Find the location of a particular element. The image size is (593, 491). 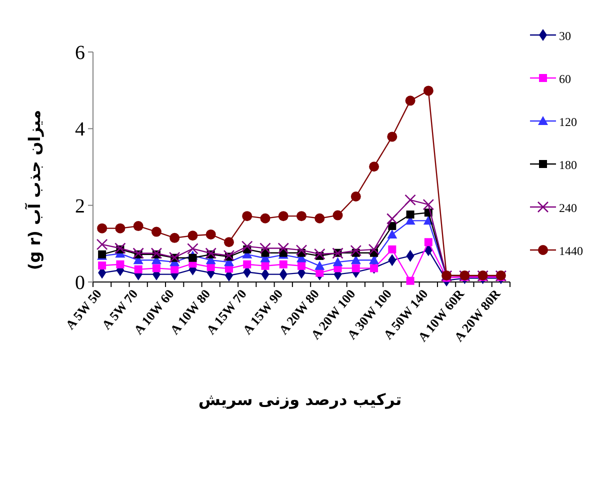

x-axis-title: ترکیب درصد وزنی سریش is located at coordinates (300, 399).